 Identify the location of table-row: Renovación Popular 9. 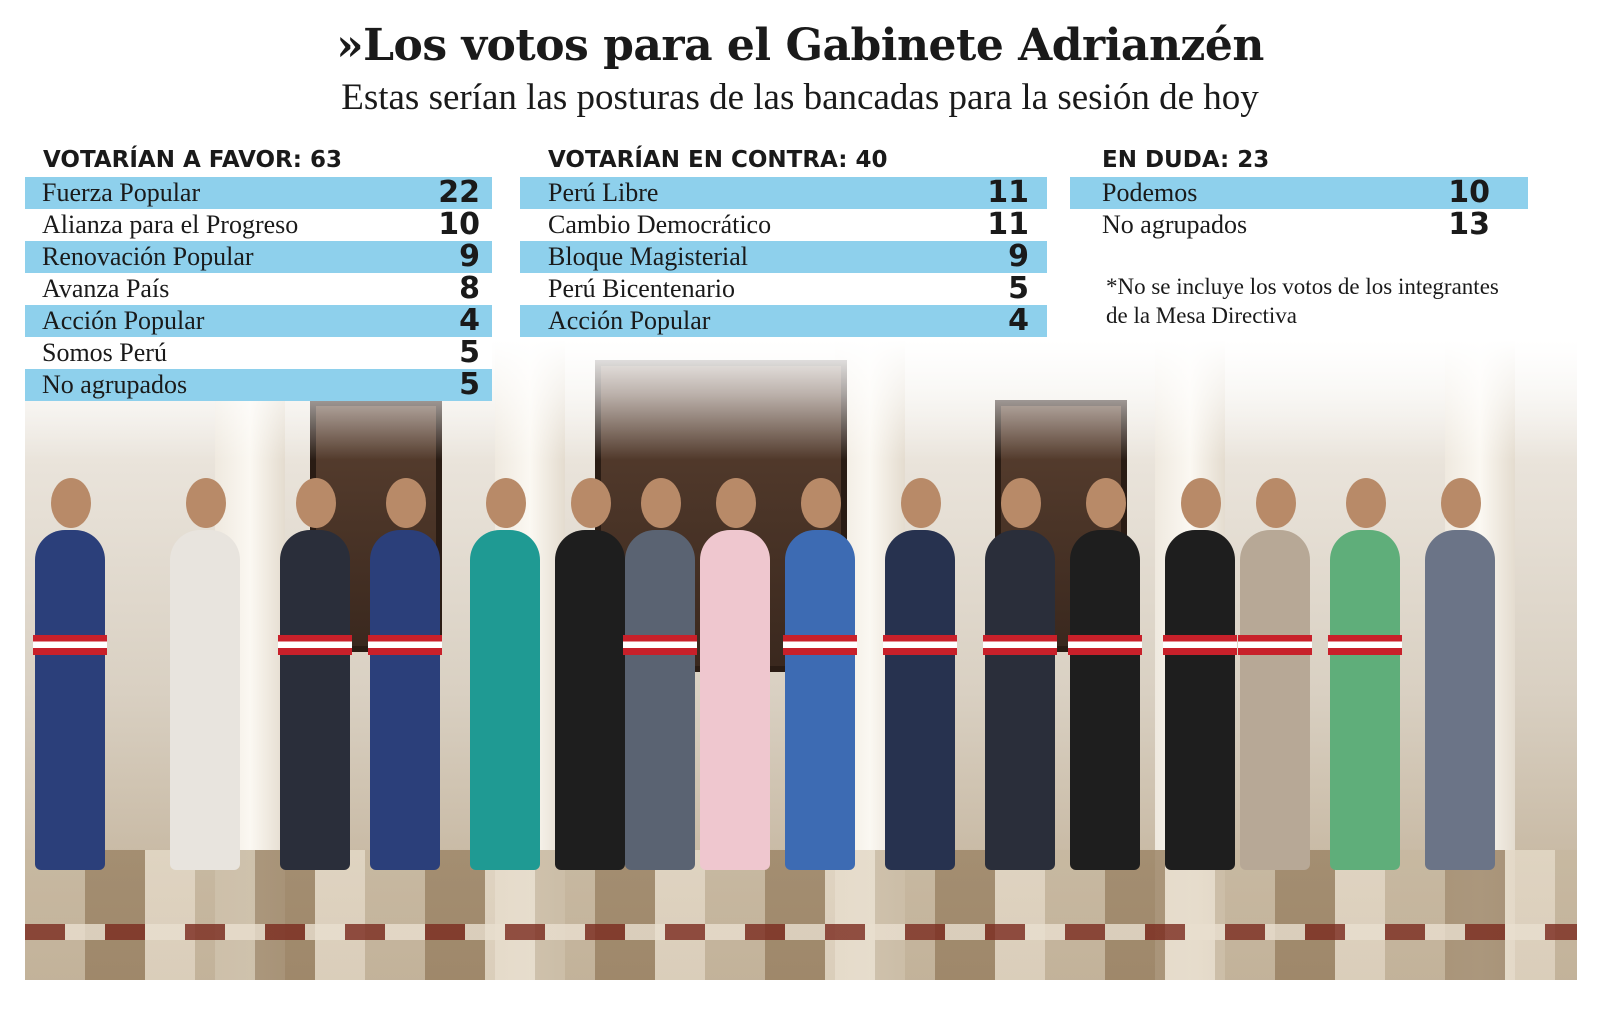
(258, 257).